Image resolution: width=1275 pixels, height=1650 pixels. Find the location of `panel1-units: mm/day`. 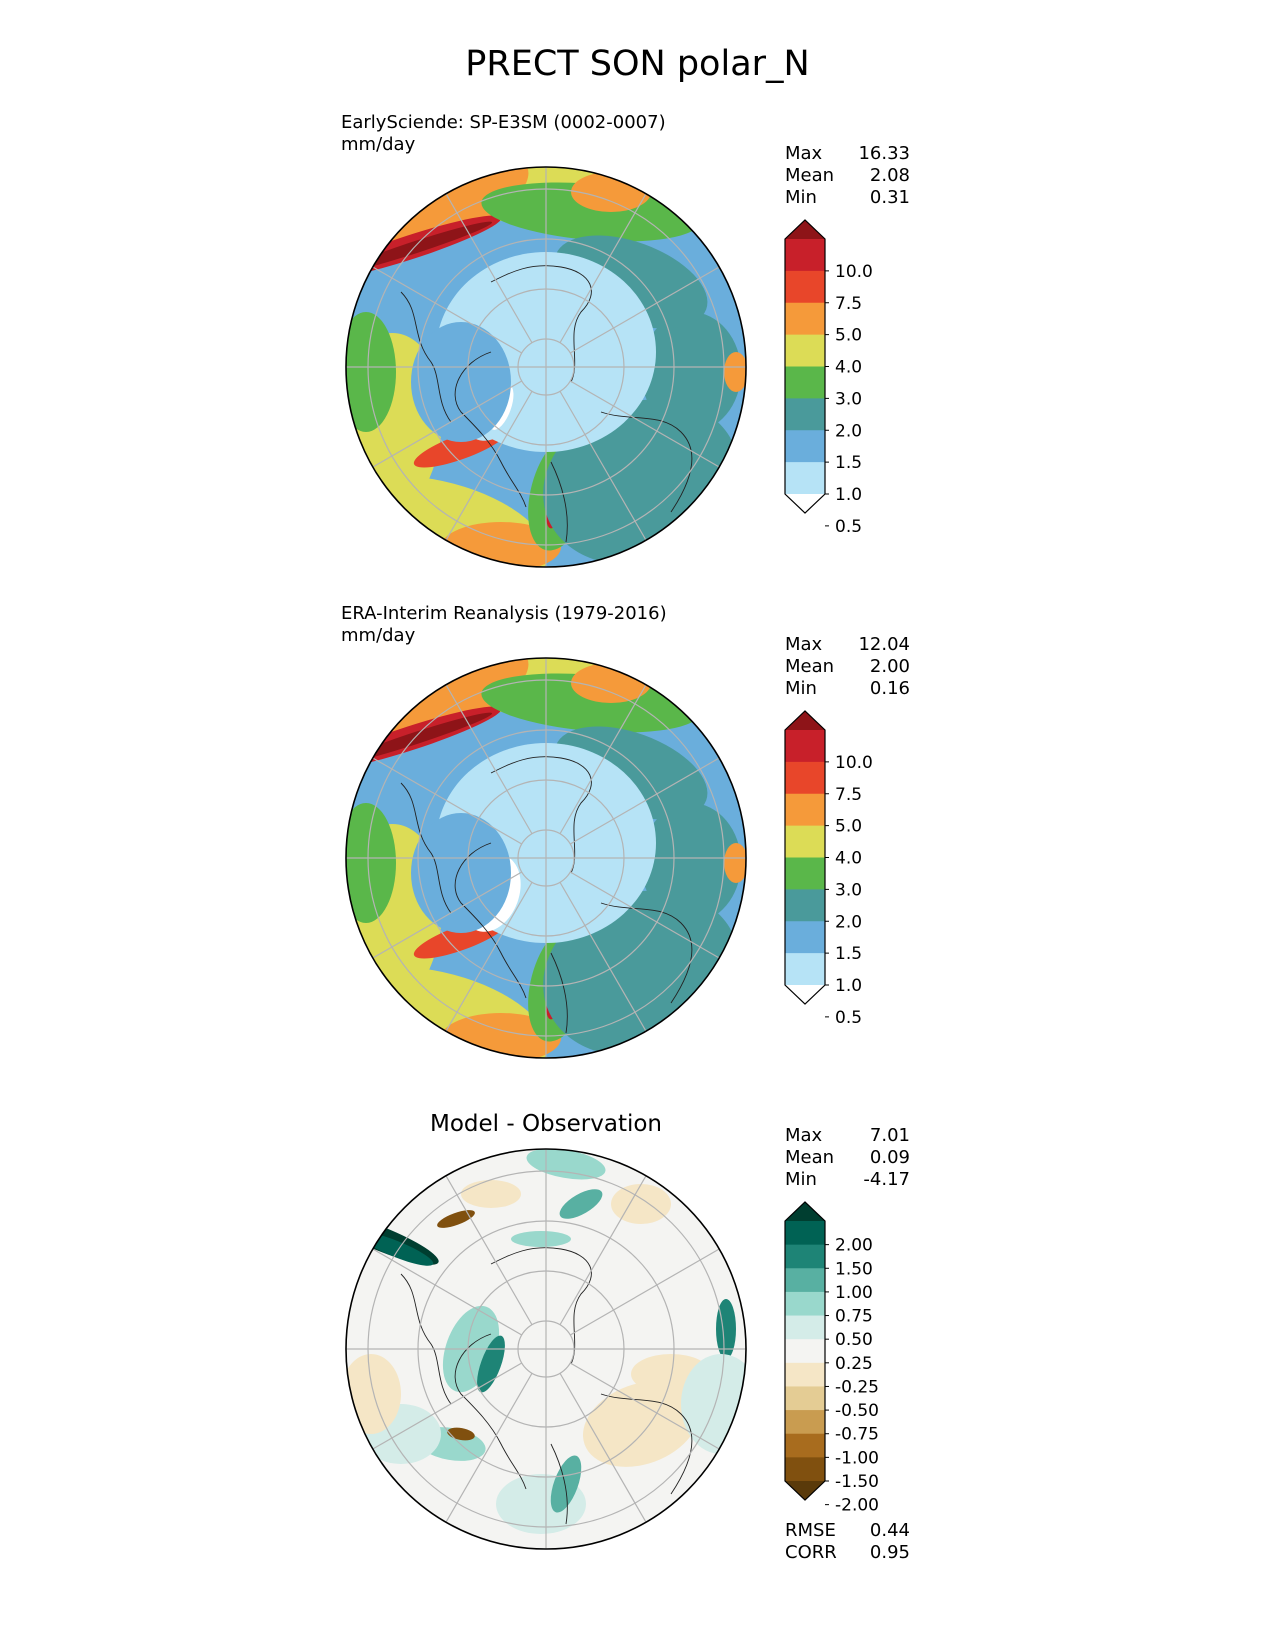

panel1-units: mm/day is located at coordinates (378, 144).